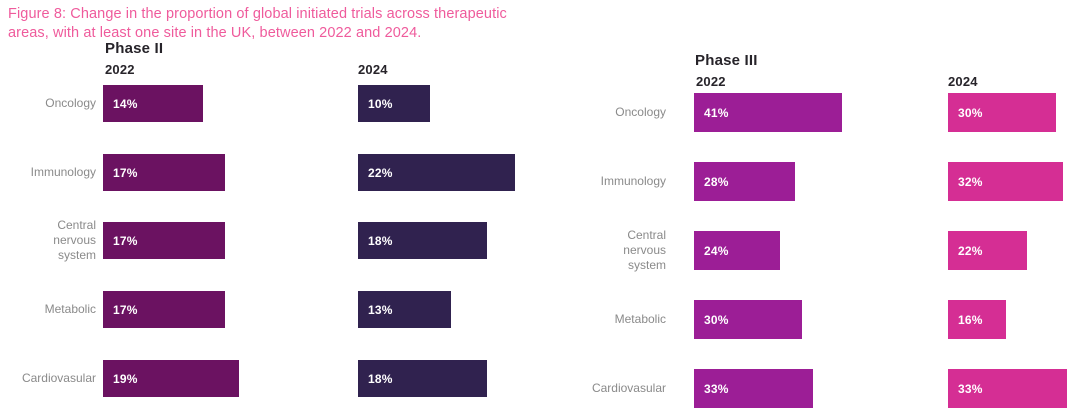 The height and width of the screenshot is (420, 1080). Describe the element at coordinates (1002, 112) in the screenshot. I see `bar-phase-iii-2024-oncology: 30%` at that location.